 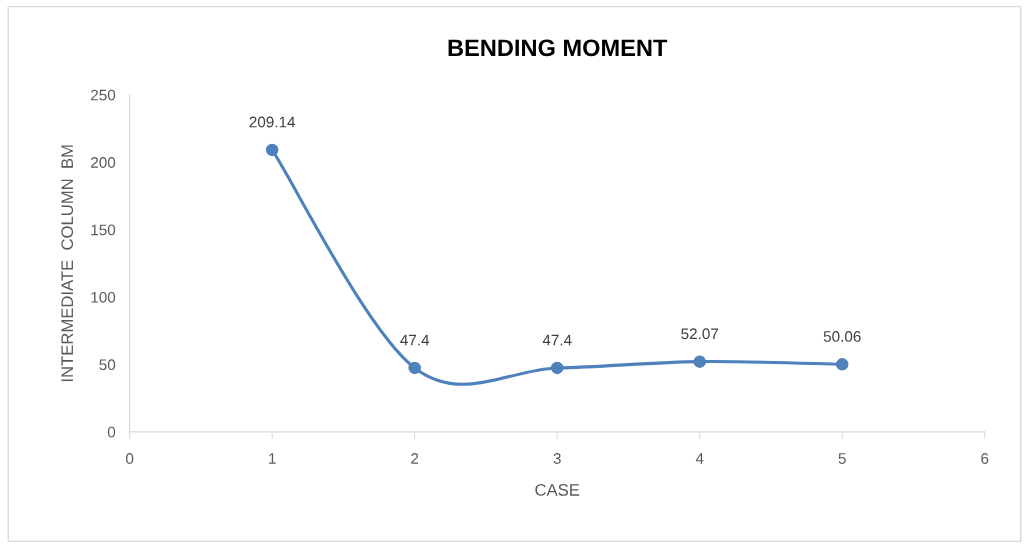 I want to click on x-tick-label: 2, so click(x=415, y=458).